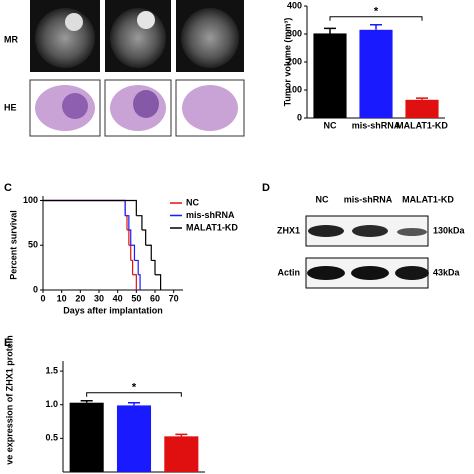 The height and width of the screenshot is (474, 474). Describe the element at coordinates (449, 230) in the screenshot. I see `size-label: 130kDa` at that location.